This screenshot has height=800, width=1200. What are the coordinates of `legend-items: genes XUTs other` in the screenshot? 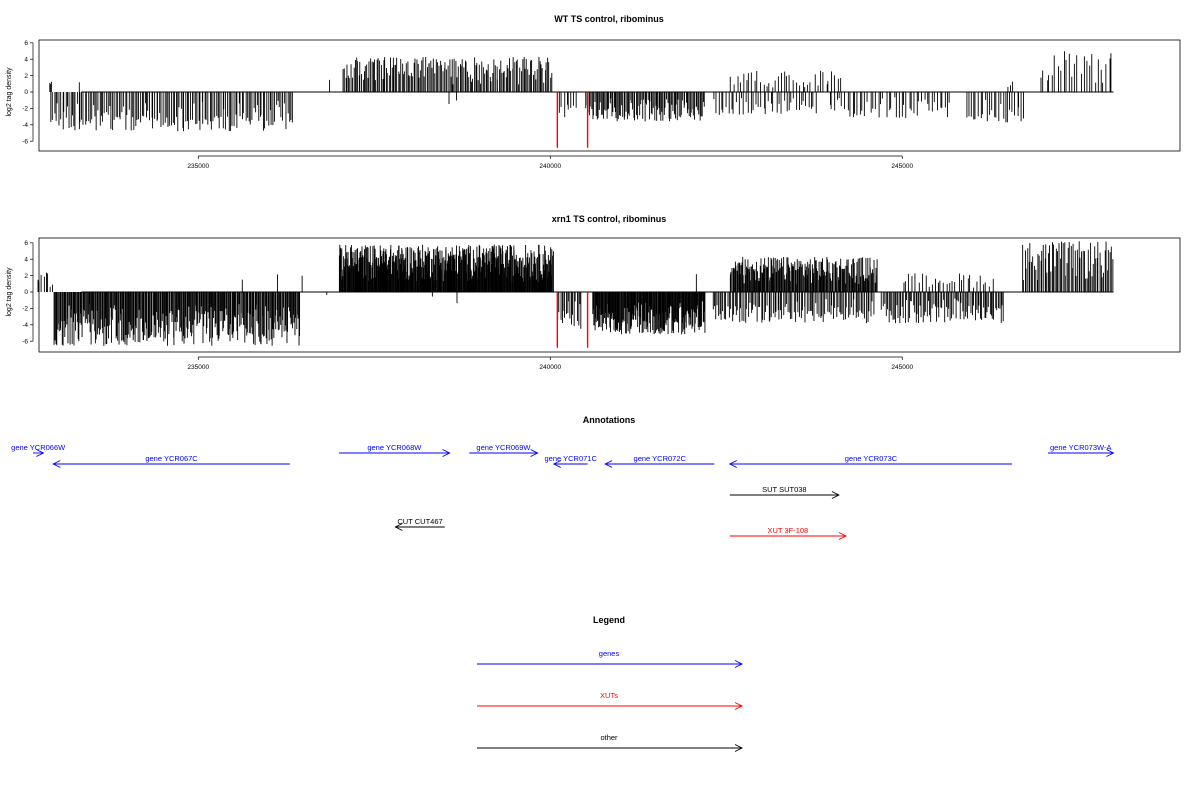 It's located at (610, 700).